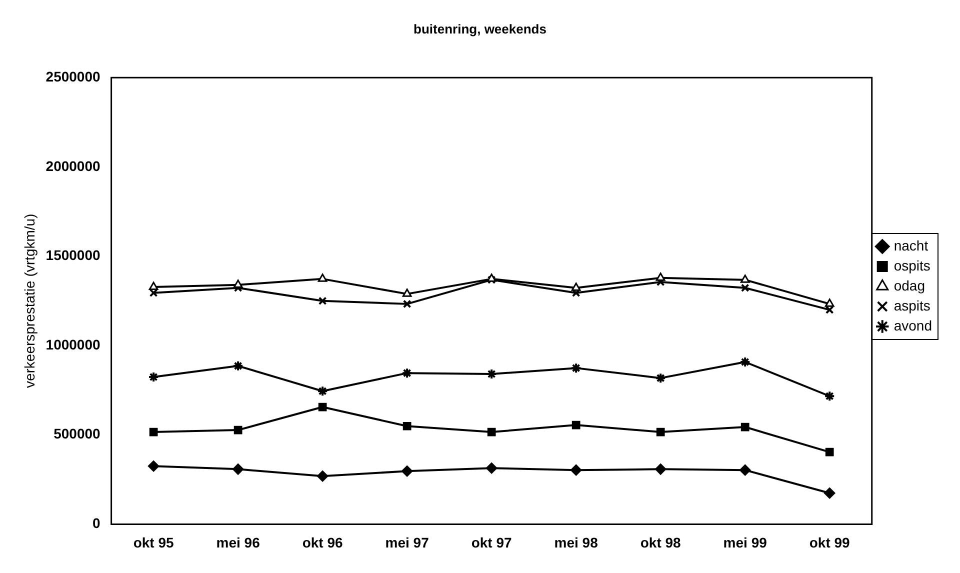 The height and width of the screenshot is (573, 960). I want to click on chart-title: buitenring, weekends, so click(480, 28).